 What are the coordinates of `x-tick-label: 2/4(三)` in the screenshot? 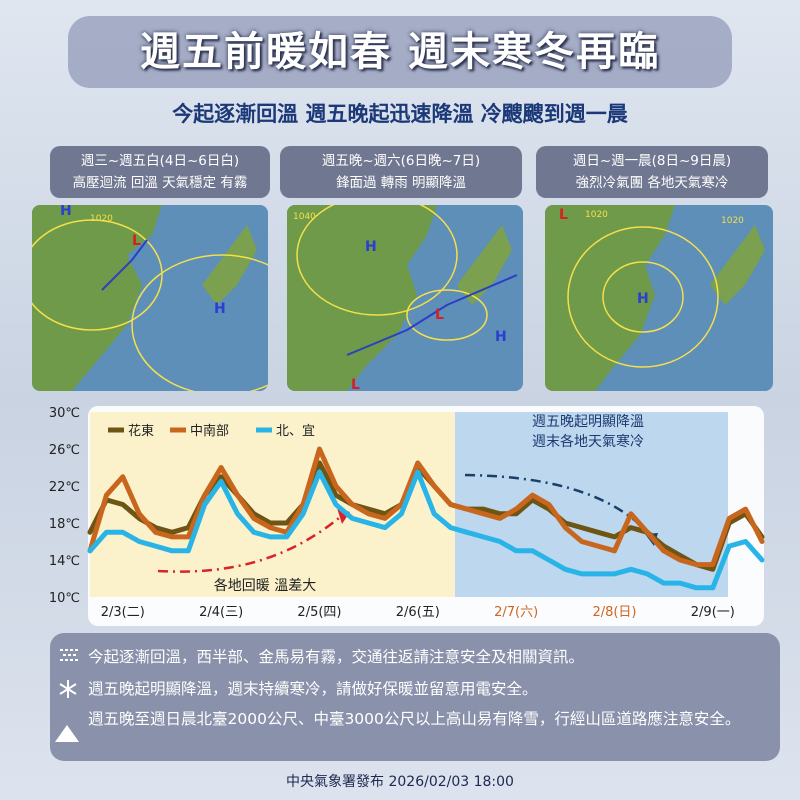 It's located at (221, 612).